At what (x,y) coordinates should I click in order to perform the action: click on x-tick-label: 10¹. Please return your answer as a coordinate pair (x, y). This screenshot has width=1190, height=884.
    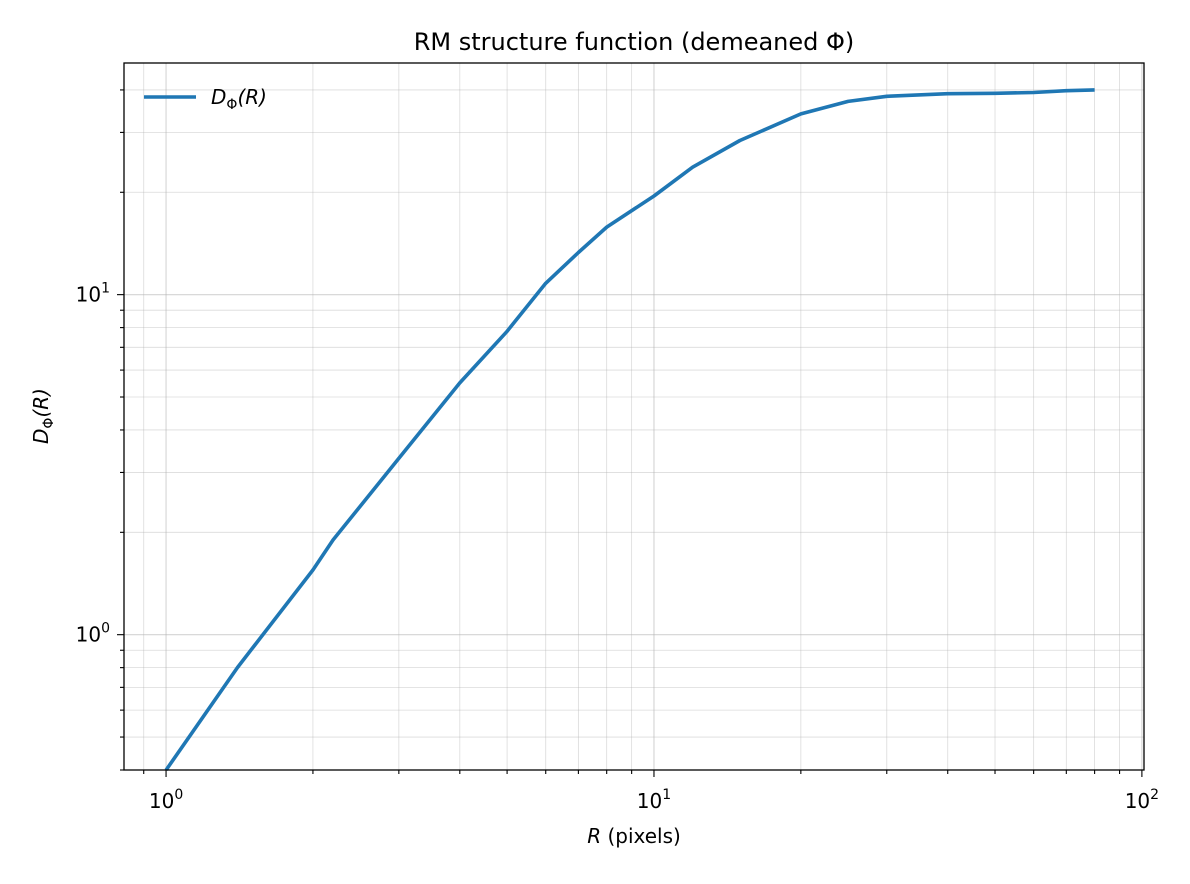
    Looking at the image, I should click on (654, 800).